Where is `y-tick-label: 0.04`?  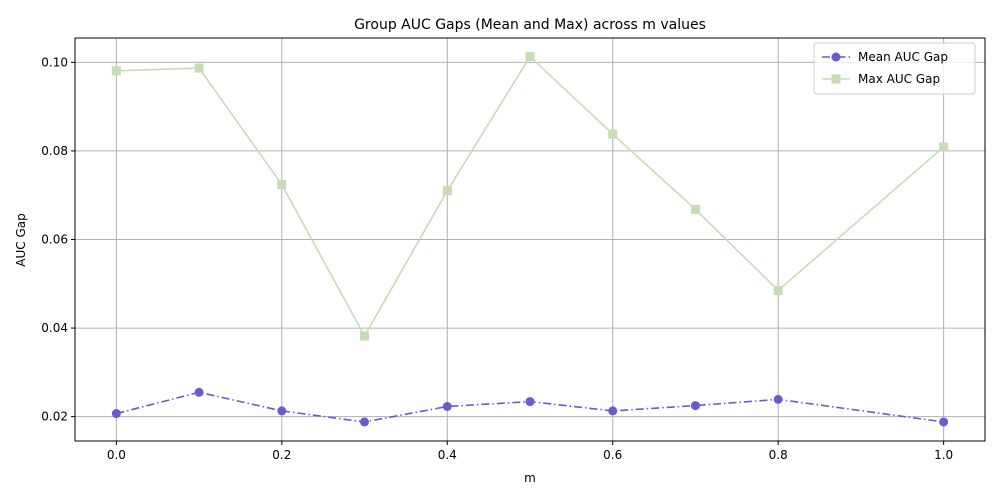
y-tick-label: 0.04 is located at coordinates (54, 328).